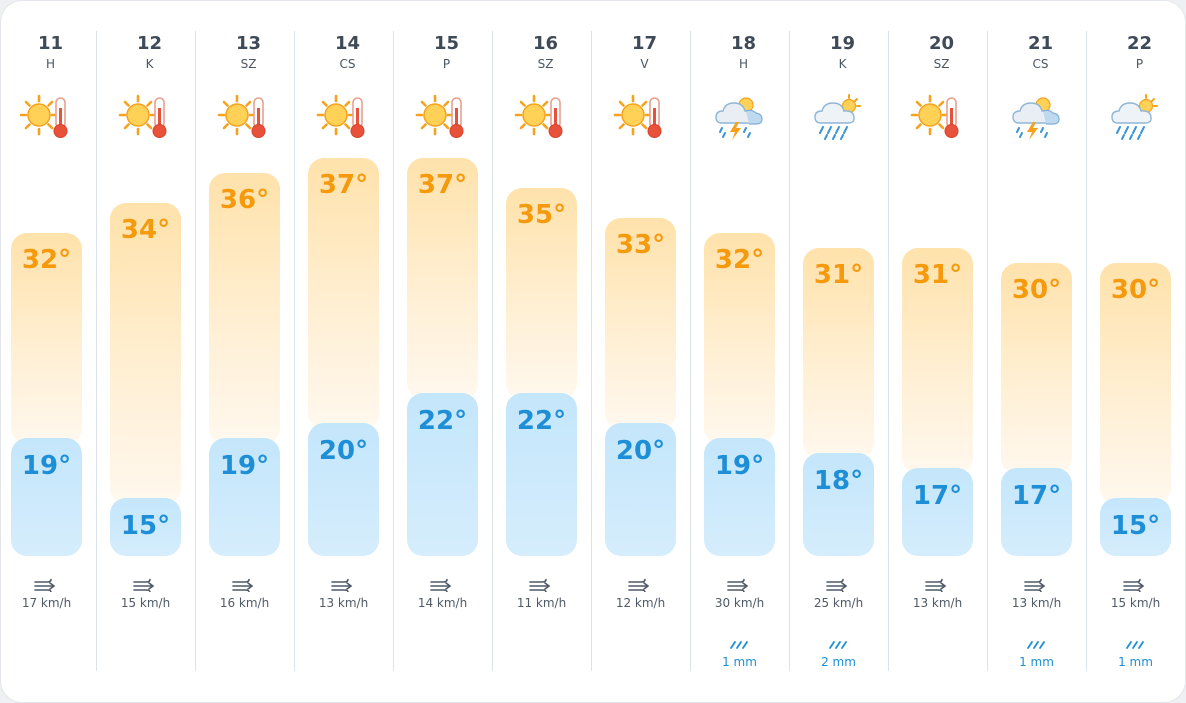  Describe the element at coordinates (50, 43) in the screenshot. I see `day-date: 11` at that location.